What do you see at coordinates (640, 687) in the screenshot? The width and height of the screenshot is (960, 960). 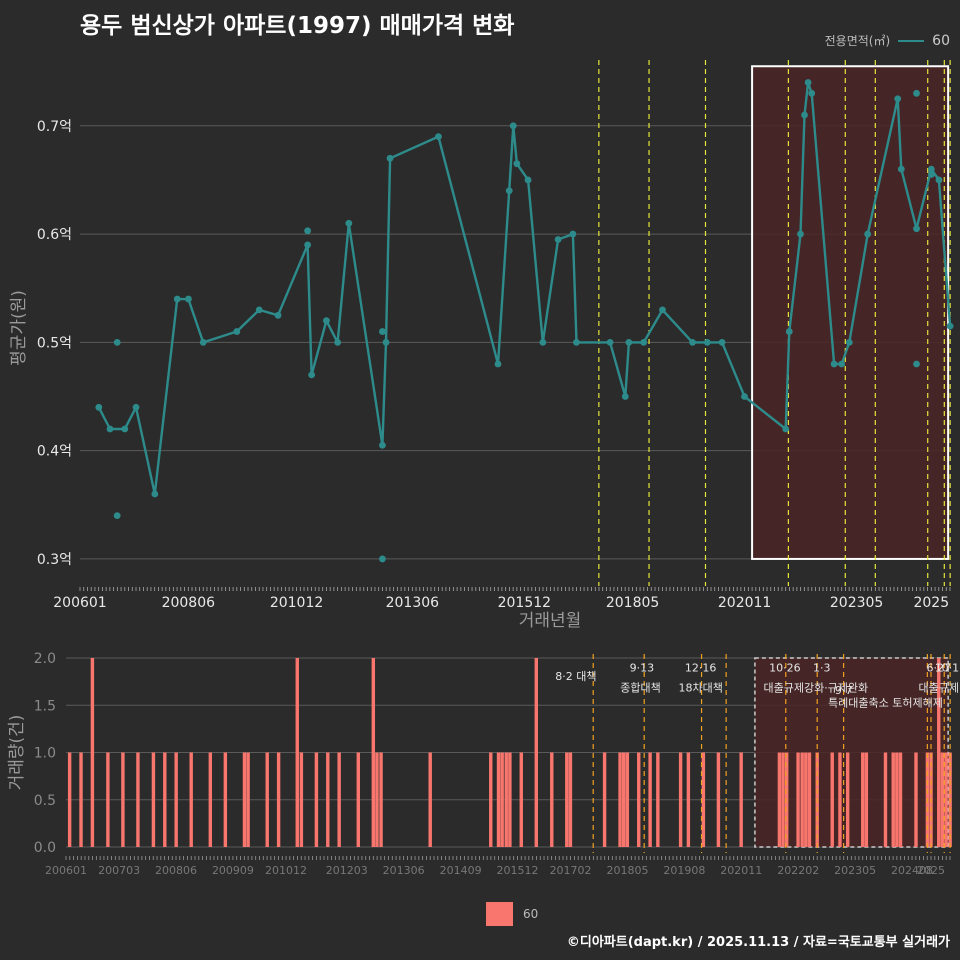 I see `policy-annotation: 종합대책` at bounding box center [640, 687].